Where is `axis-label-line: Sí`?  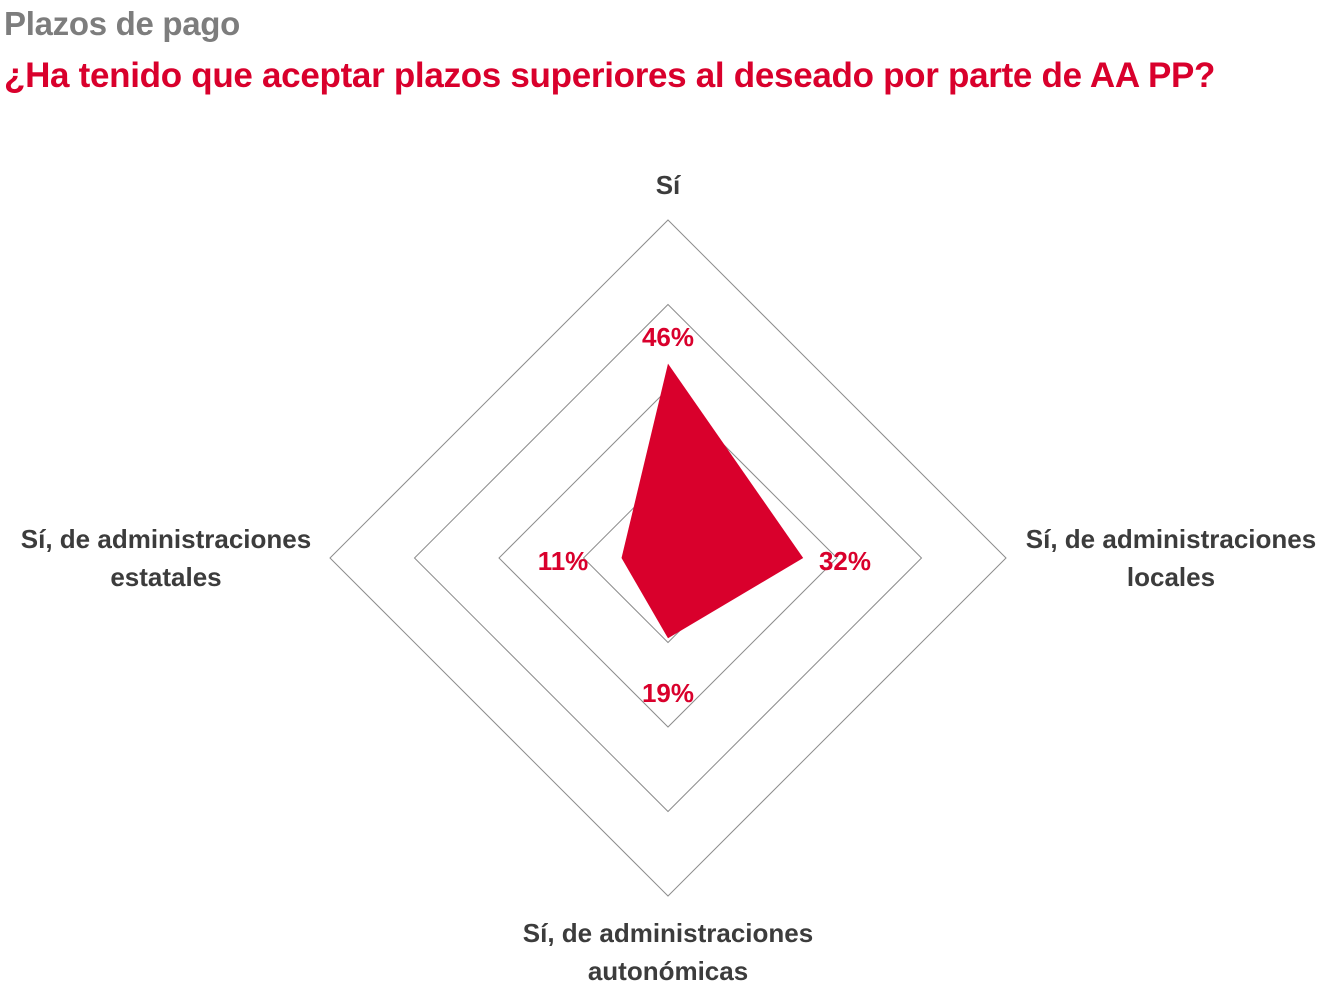 axis-label-line: Sí is located at coordinates (668, 185).